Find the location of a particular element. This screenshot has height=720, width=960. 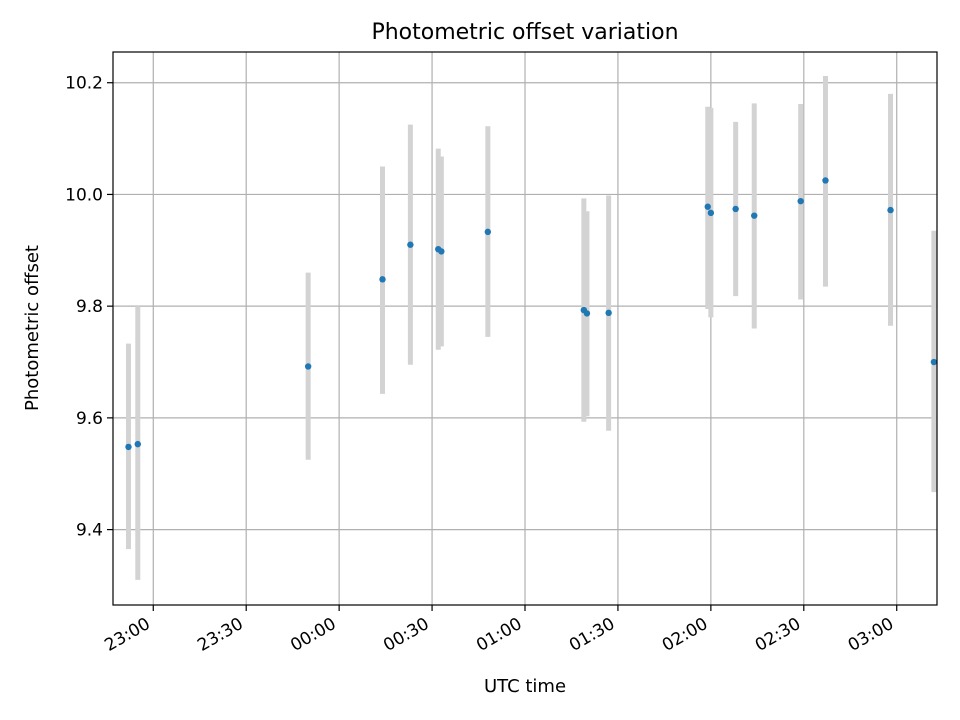

x-axis-label: UTC time is located at coordinates (525, 686).